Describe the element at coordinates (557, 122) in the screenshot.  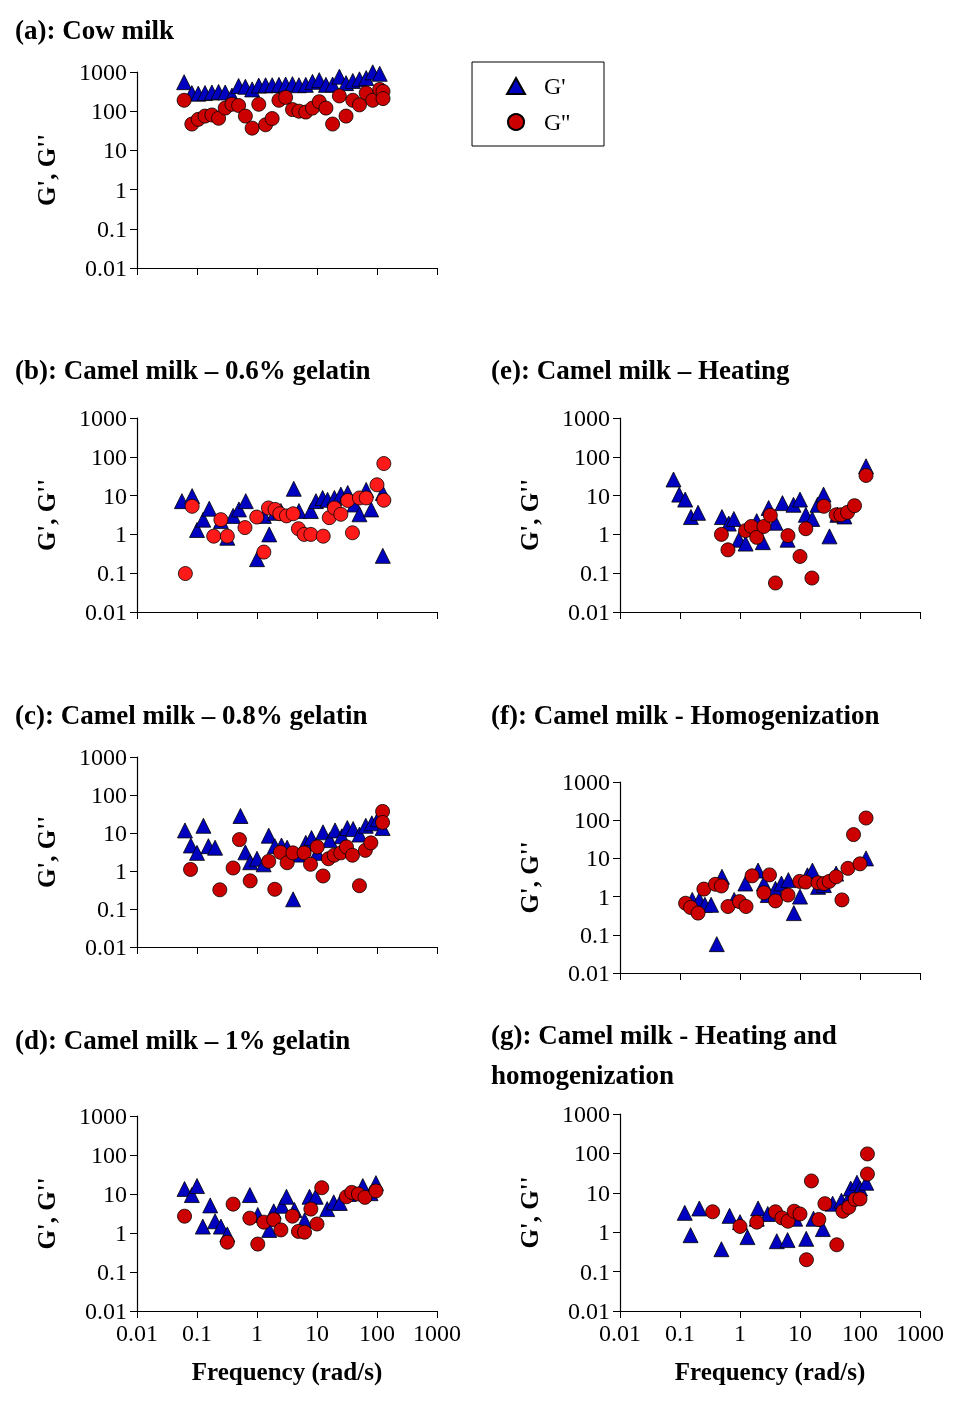
I see `legend-label: G''` at that location.